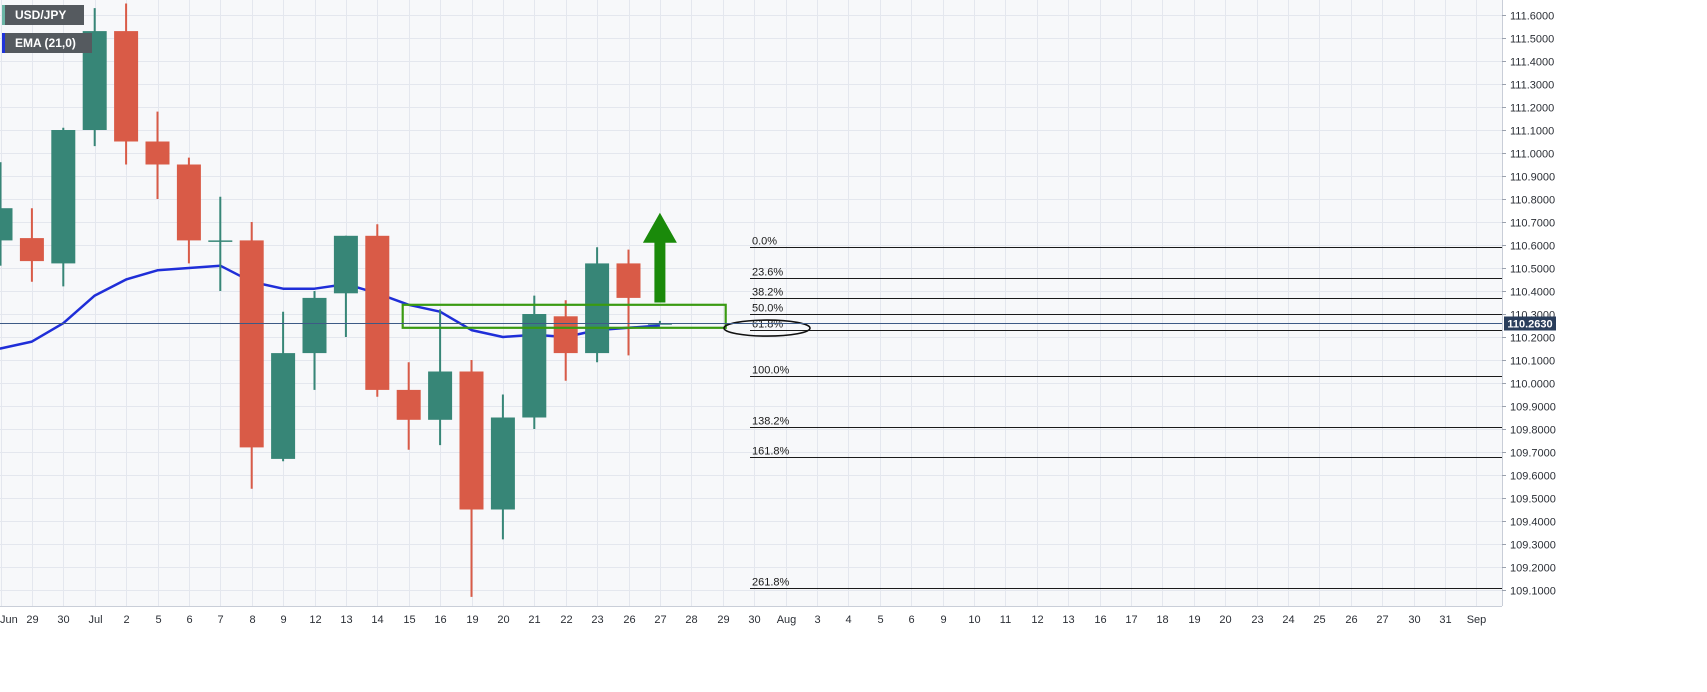 The height and width of the screenshot is (692, 1707). Describe the element at coordinates (1533, 500) in the screenshot. I see `y-tick-label: 109.5000` at that location.